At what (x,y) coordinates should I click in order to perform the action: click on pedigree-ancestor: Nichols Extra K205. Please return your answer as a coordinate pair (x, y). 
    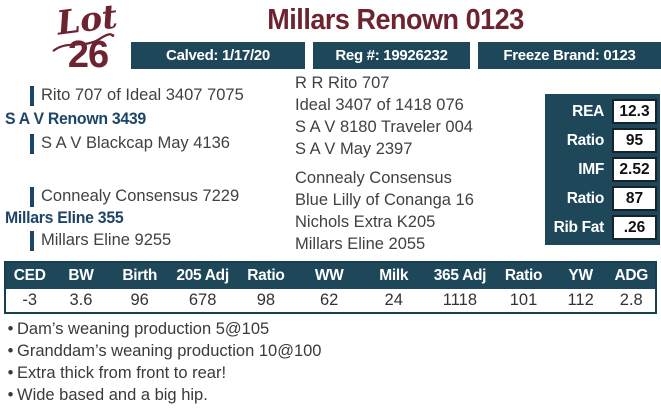
    Looking at the image, I should click on (365, 222).